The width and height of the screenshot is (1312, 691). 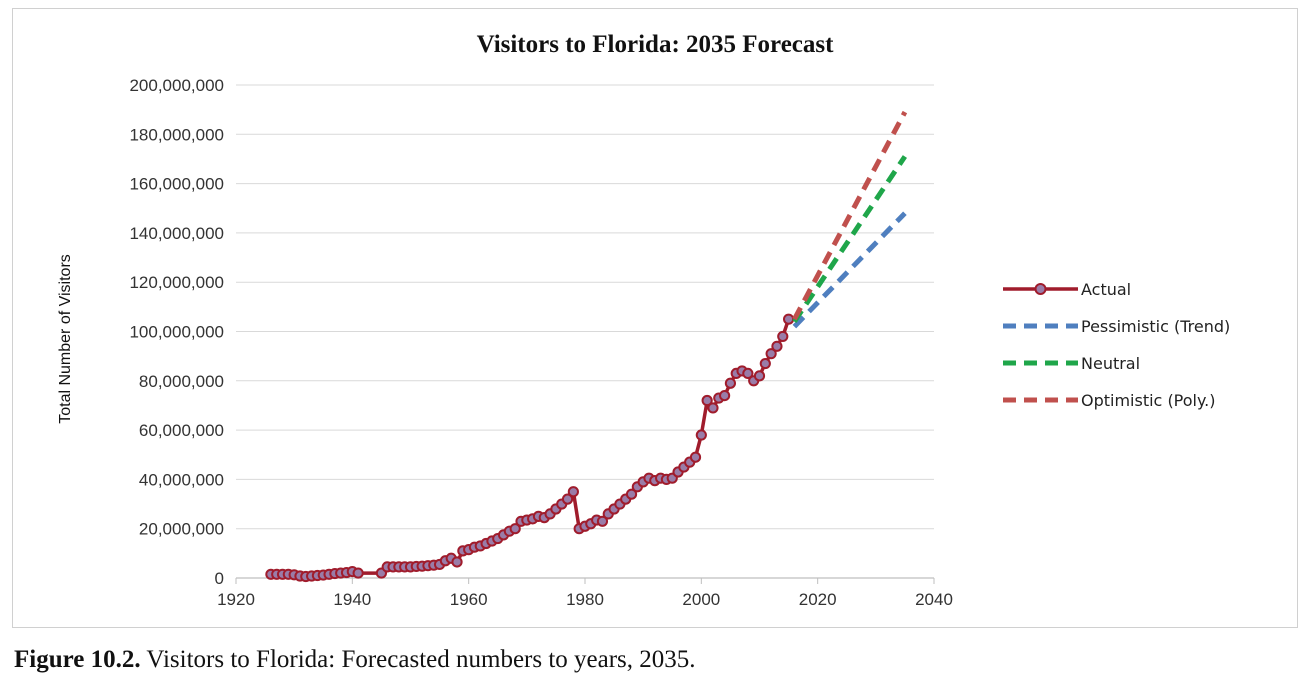 I want to click on series-line-actual, so click(x=530, y=448).